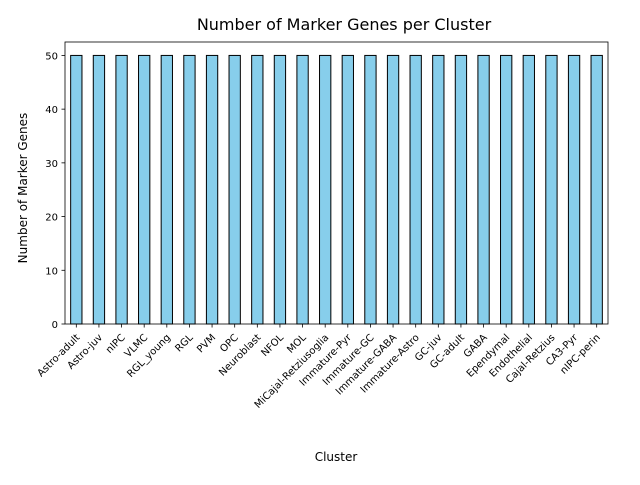 This screenshot has width=640, height=485. What do you see at coordinates (76, 189) in the screenshot?
I see `bar-Astro-adult` at bounding box center [76, 189].